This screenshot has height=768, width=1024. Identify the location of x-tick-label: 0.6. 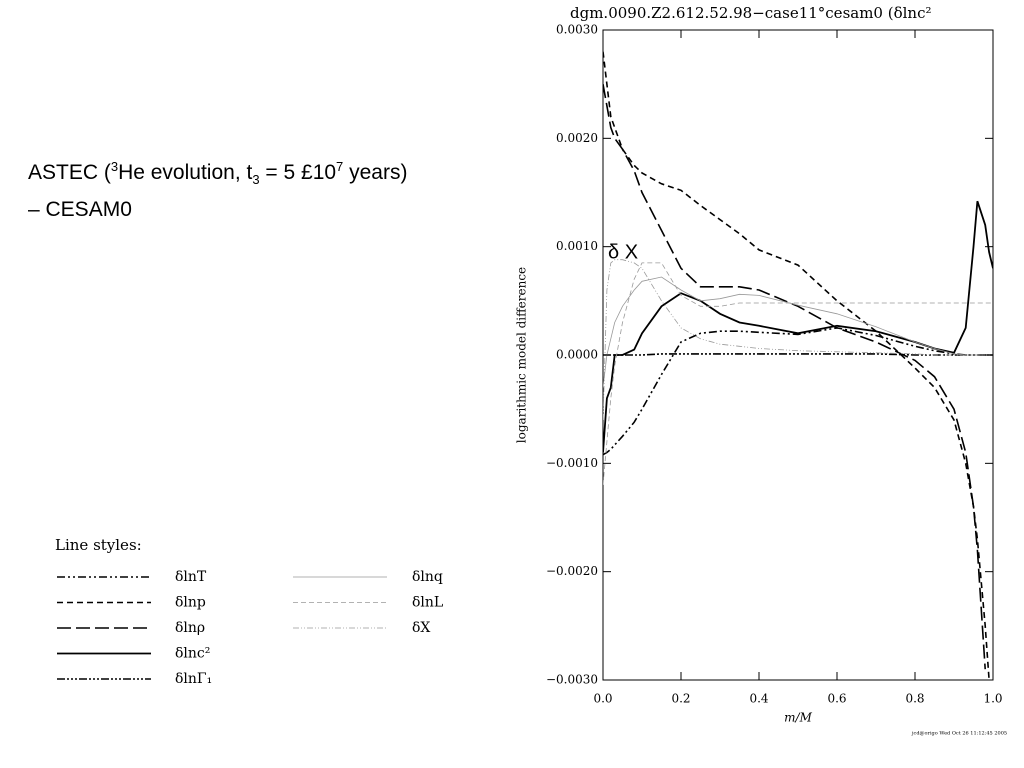
(836, 699).